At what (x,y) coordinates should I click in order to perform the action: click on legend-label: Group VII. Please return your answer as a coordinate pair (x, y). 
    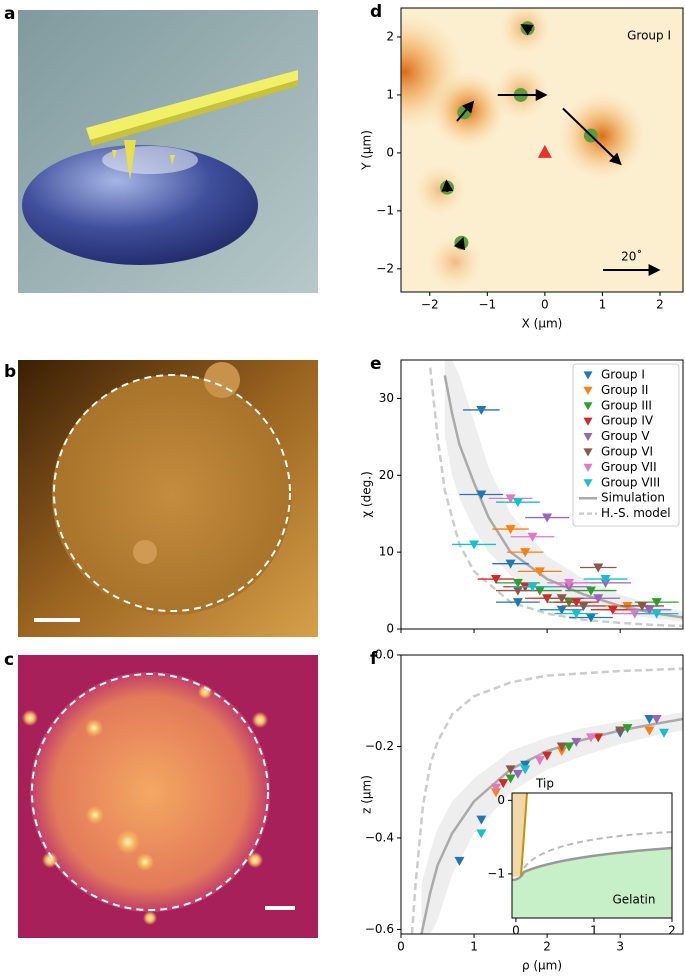
    Looking at the image, I should click on (629, 467).